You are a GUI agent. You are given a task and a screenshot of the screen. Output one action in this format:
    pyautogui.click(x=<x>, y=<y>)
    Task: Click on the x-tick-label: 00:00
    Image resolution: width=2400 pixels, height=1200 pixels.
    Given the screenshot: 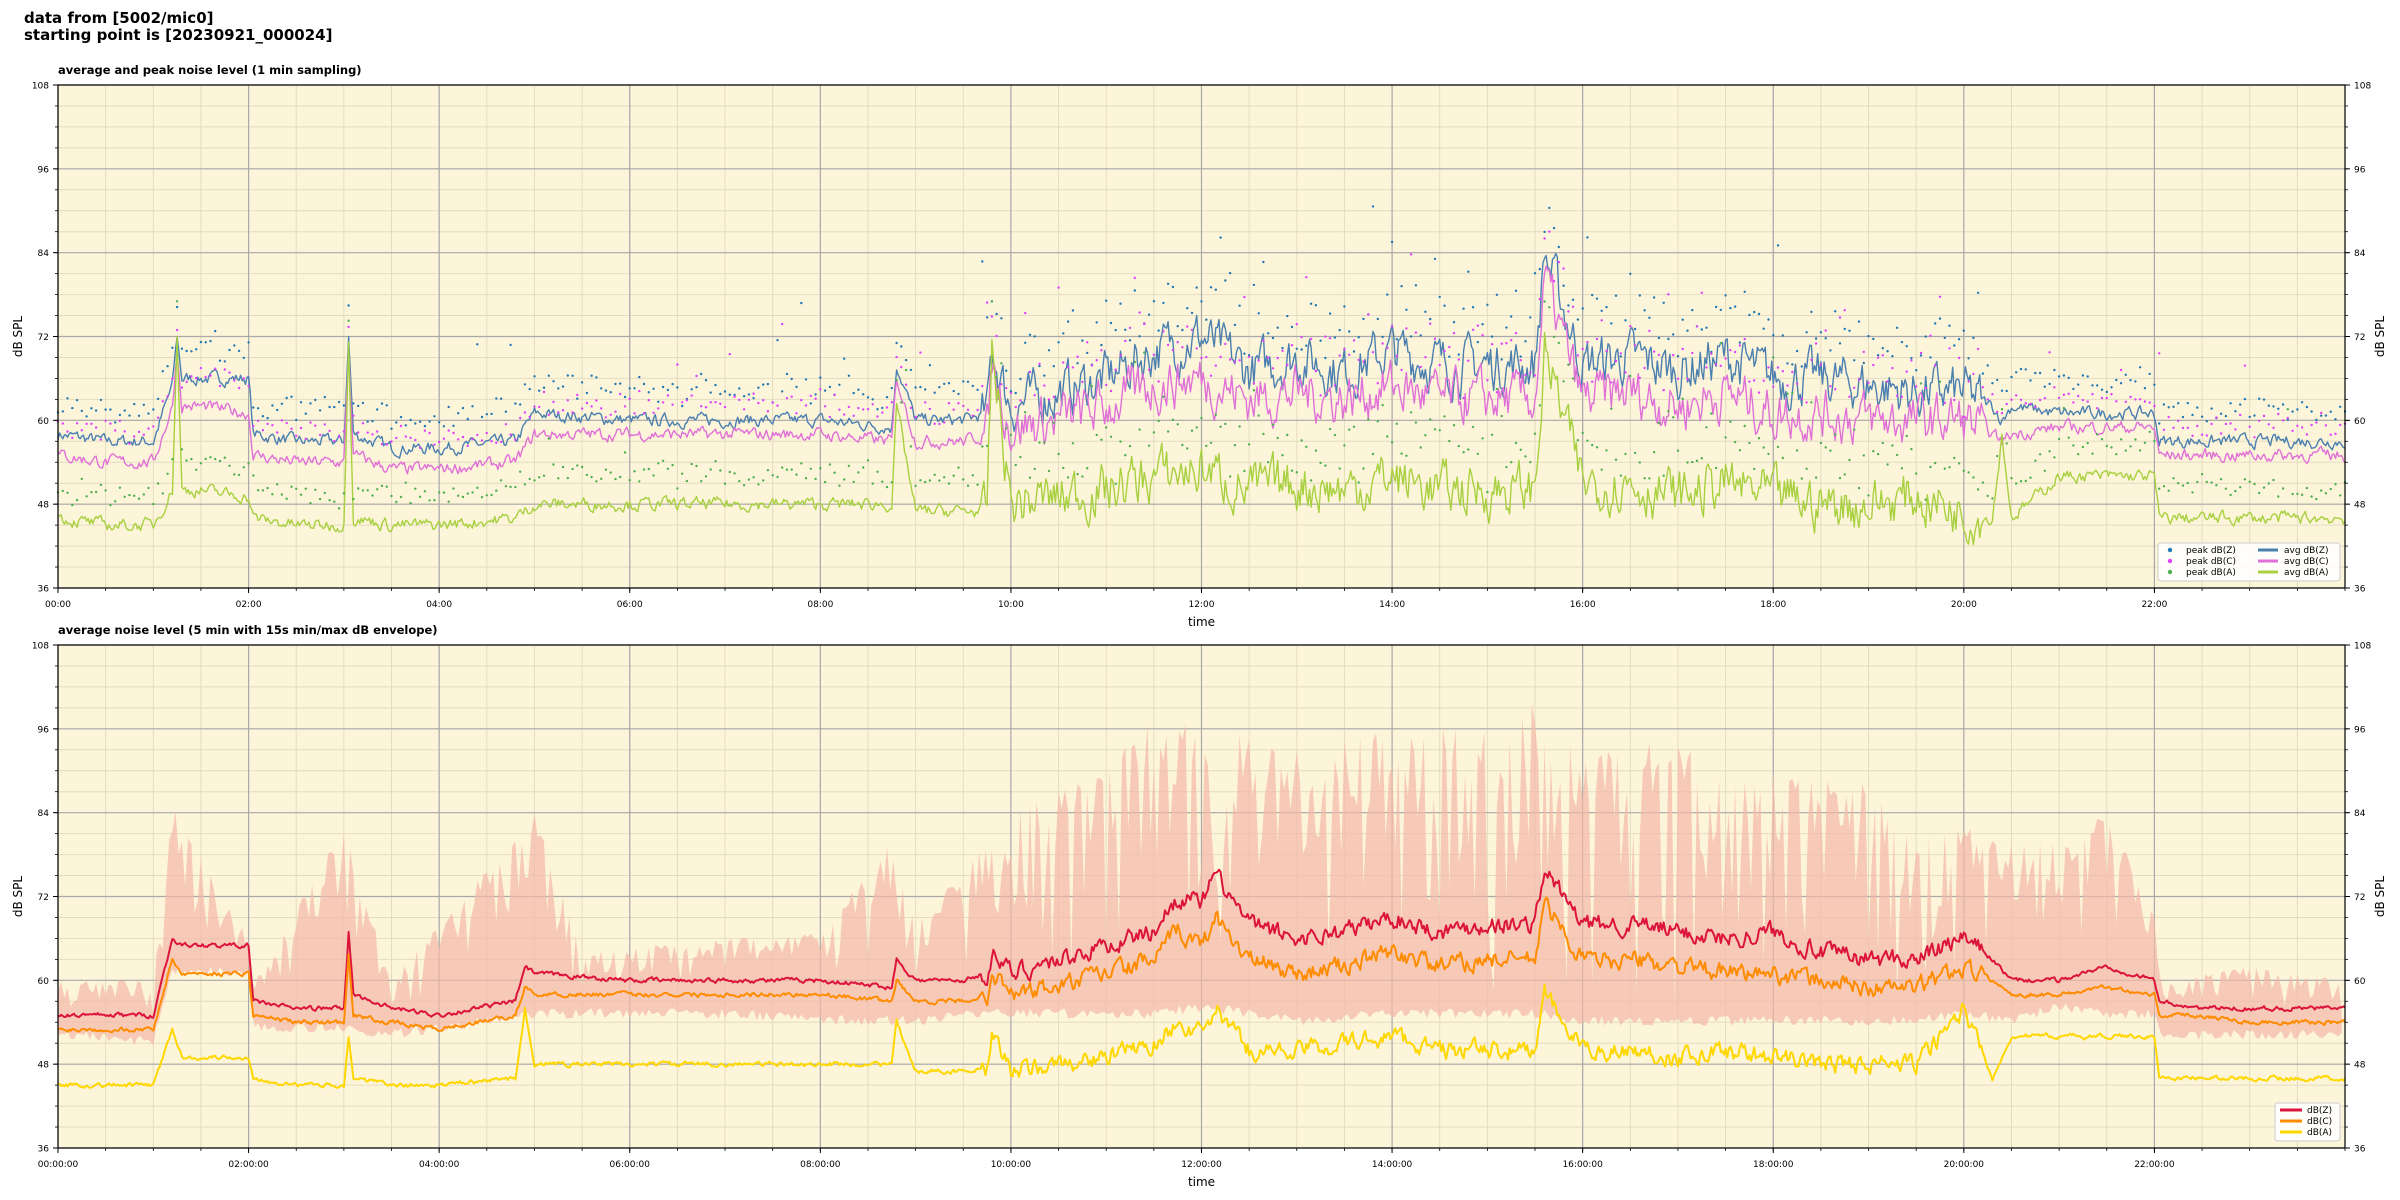 What is the action you would take?
    pyautogui.click(x=58, y=605)
    